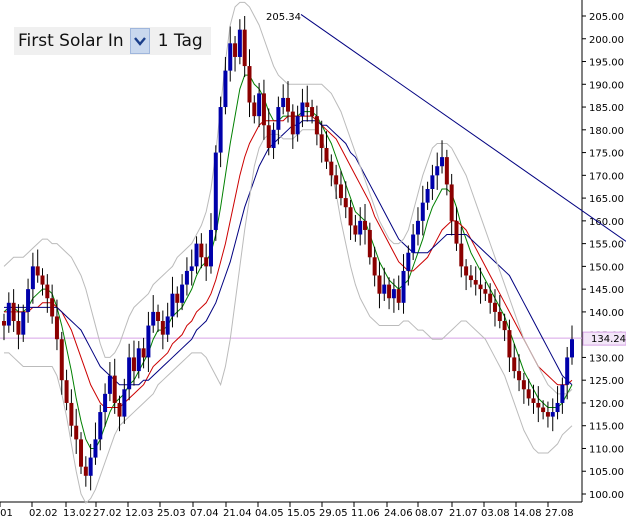  What do you see at coordinates (283, 17) in the screenshot?
I see `peak-price-label: 205.34` at bounding box center [283, 17].